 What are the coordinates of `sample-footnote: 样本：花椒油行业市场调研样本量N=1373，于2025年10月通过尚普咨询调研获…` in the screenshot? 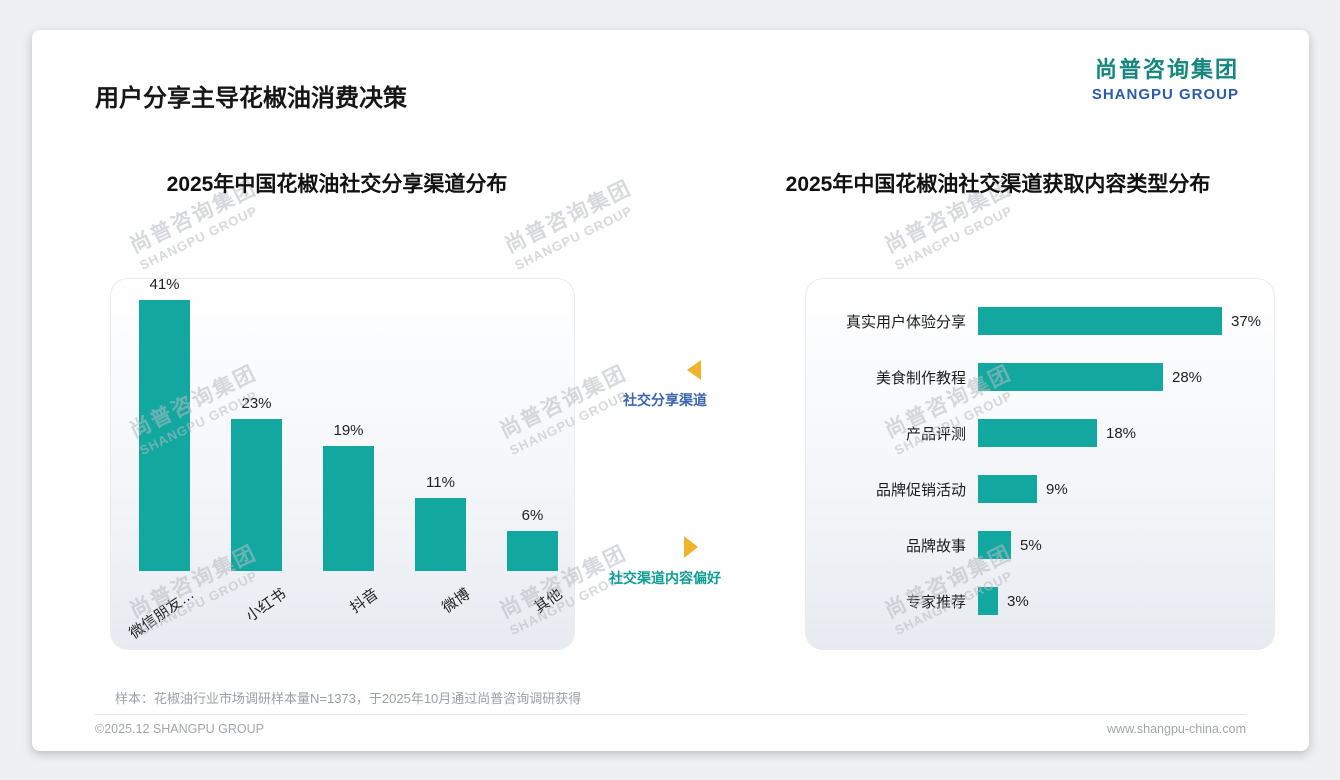 It's located at (348, 698).